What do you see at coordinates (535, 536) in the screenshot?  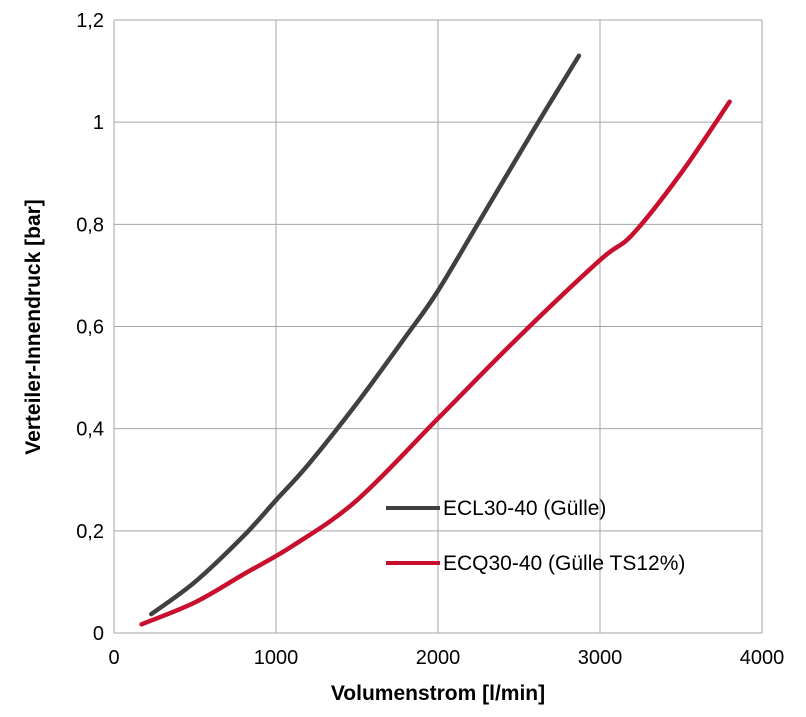 I see `legend: ECL30-40 (Gülle) ECQ30-40 (Gülle TS12%)` at bounding box center [535, 536].